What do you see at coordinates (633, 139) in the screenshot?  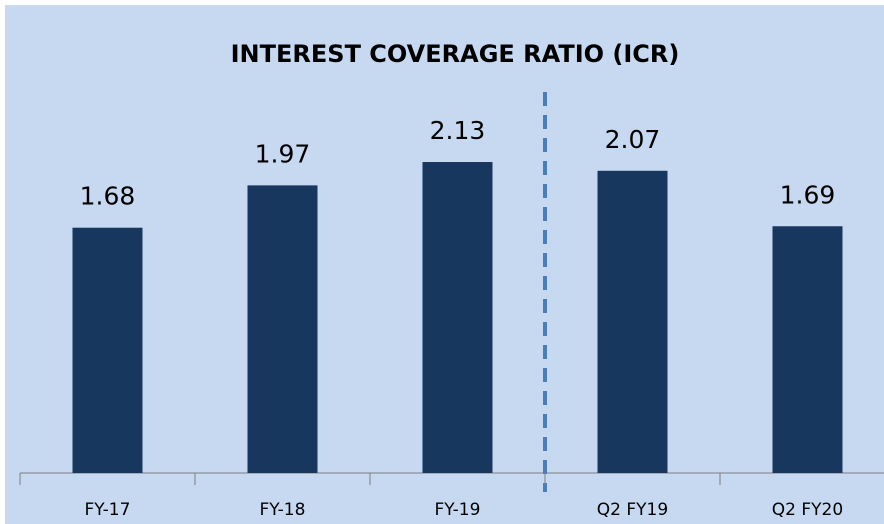 I see `value-label: 2.07` at bounding box center [633, 139].